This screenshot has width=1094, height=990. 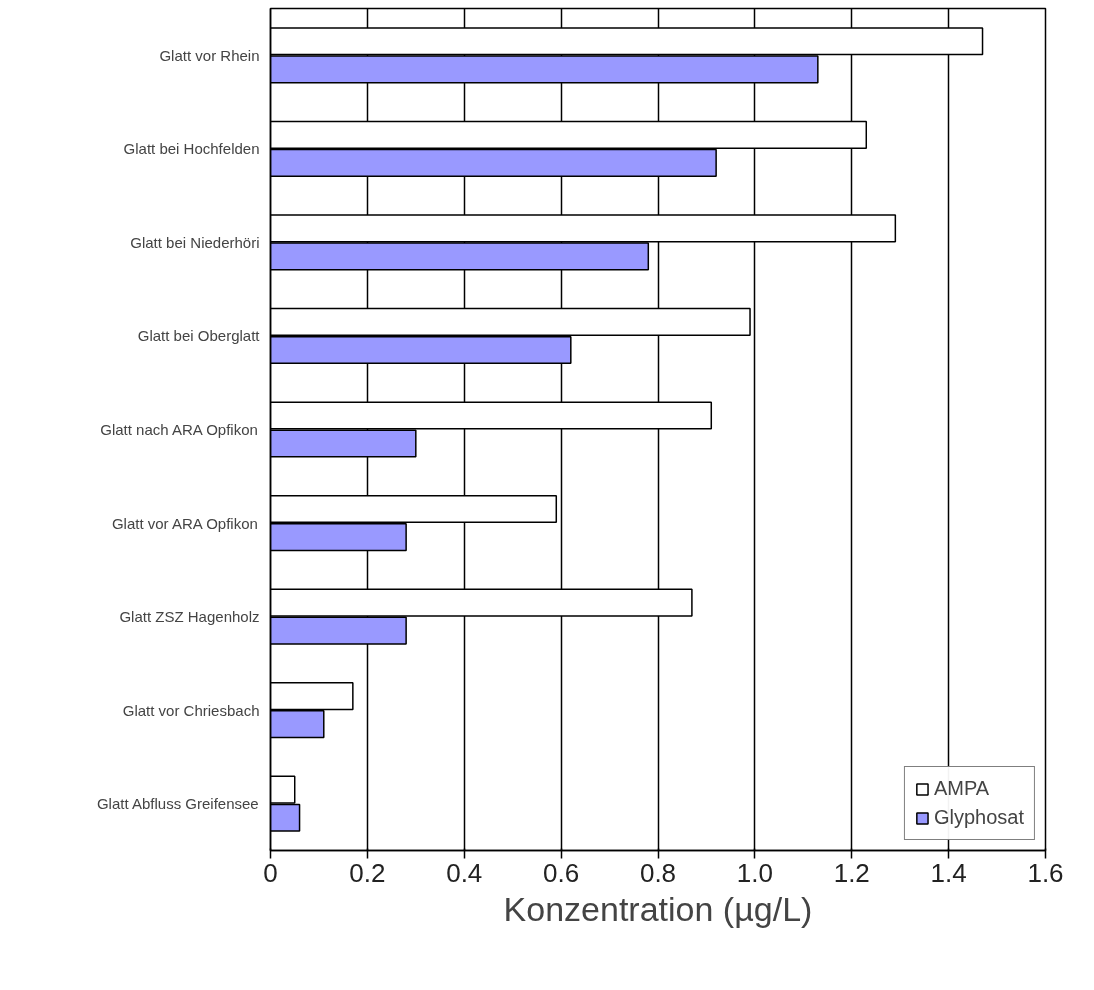 I want to click on y-tick-label: Glatt vor ARA Opfikon, so click(x=184, y=523).